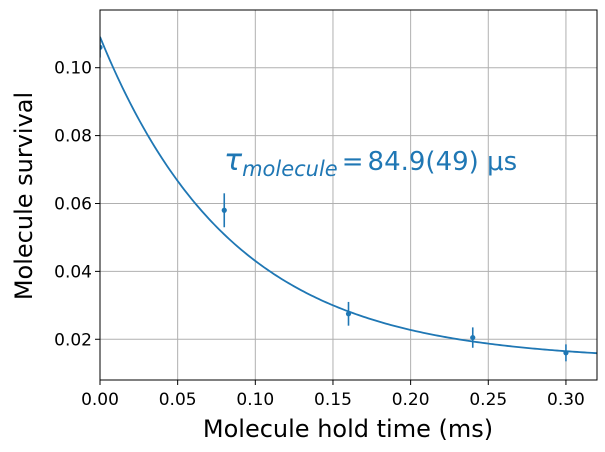 The width and height of the screenshot is (605, 452). Describe the element at coordinates (290, 169) in the screenshot. I see `tau-subscript: molecule` at that location.